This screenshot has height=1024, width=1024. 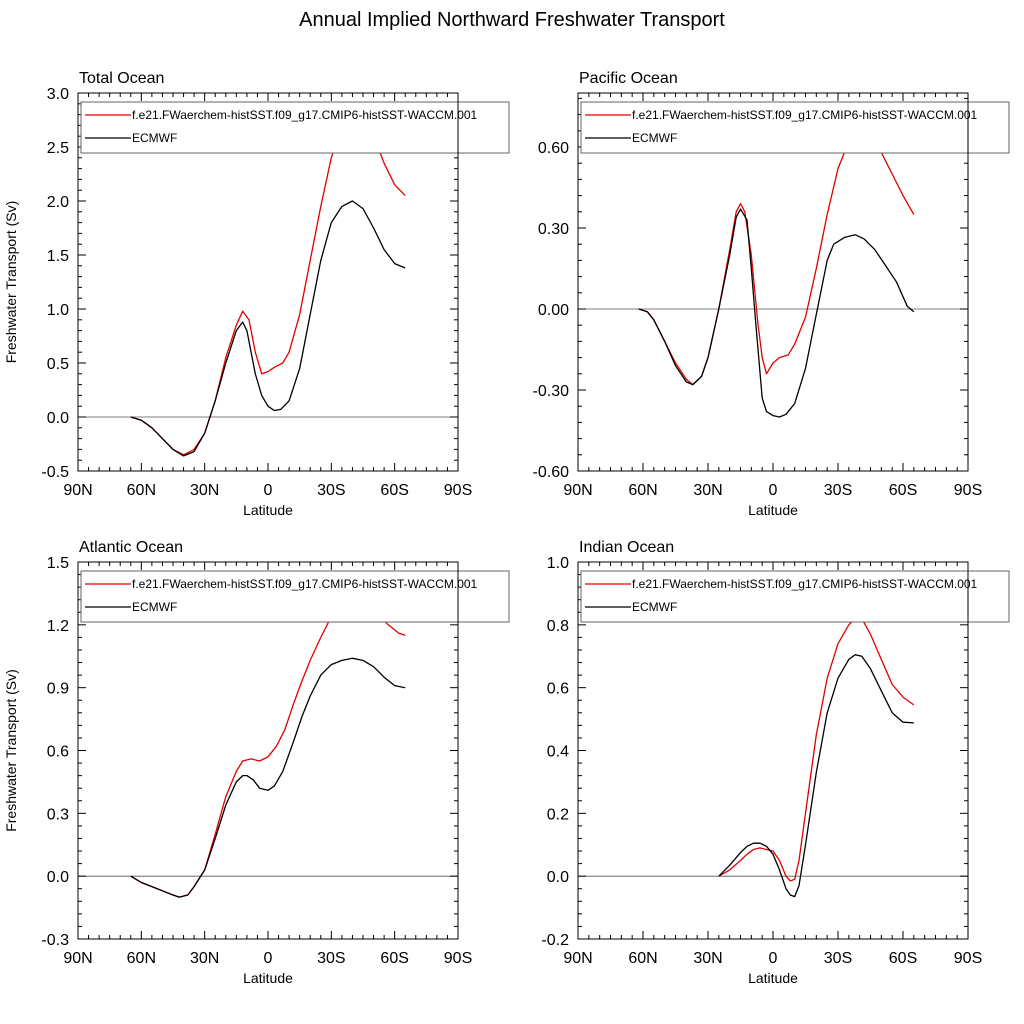 I want to click on y-tick-label: 2.0, so click(x=58, y=202).